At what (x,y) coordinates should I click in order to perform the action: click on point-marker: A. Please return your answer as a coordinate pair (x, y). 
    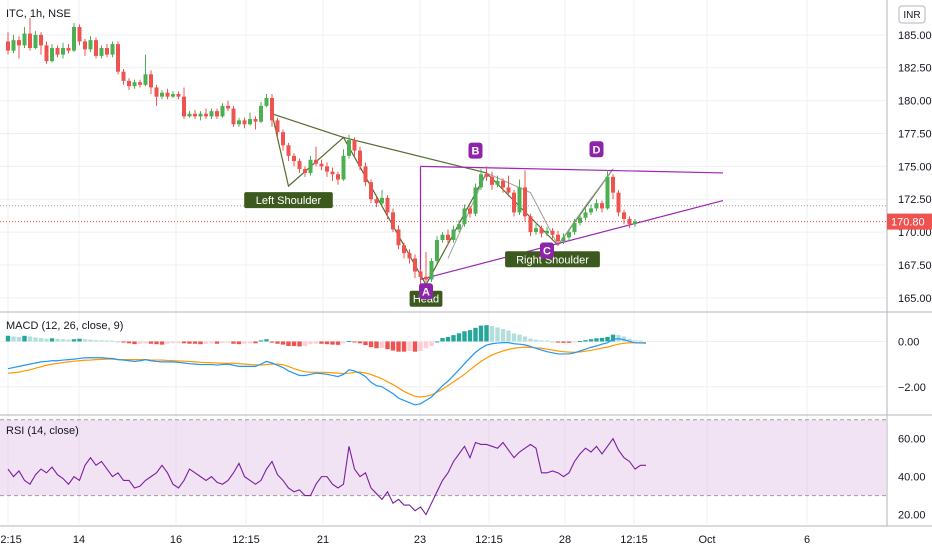
    Looking at the image, I should click on (426, 291).